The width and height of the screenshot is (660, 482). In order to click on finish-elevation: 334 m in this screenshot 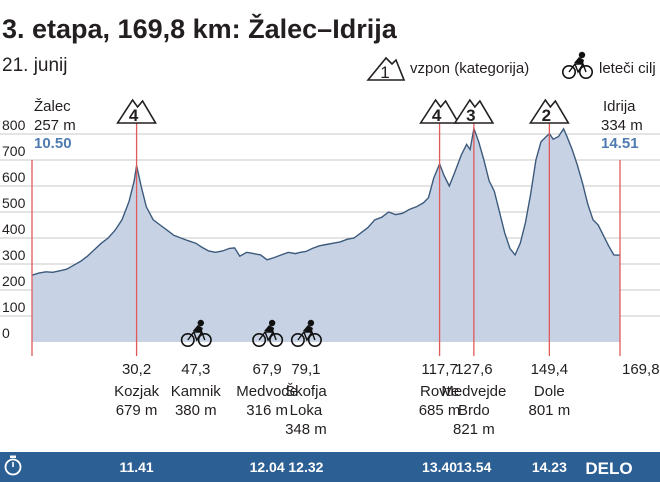, I will do `click(622, 125)`.